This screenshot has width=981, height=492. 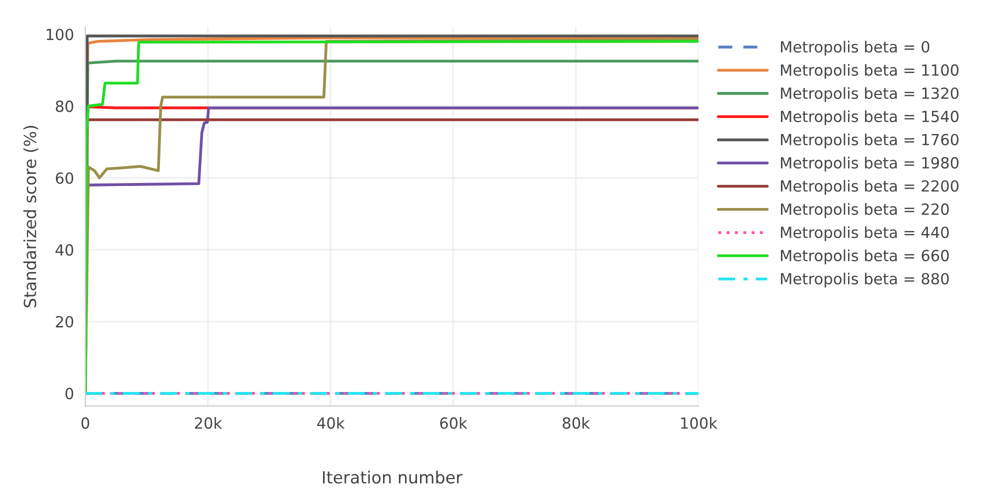 I want to click on y-tick-label: 40, so click(x=65, y=250).